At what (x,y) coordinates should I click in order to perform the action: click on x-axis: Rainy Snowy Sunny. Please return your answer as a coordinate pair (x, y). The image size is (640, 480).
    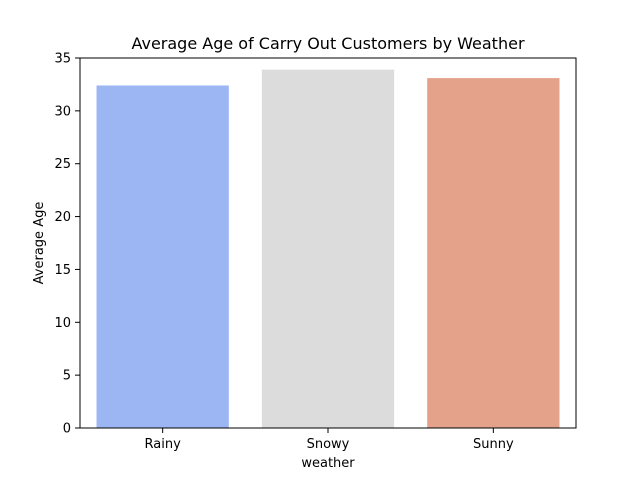
    Looking at the image, I should click on (329, 440).